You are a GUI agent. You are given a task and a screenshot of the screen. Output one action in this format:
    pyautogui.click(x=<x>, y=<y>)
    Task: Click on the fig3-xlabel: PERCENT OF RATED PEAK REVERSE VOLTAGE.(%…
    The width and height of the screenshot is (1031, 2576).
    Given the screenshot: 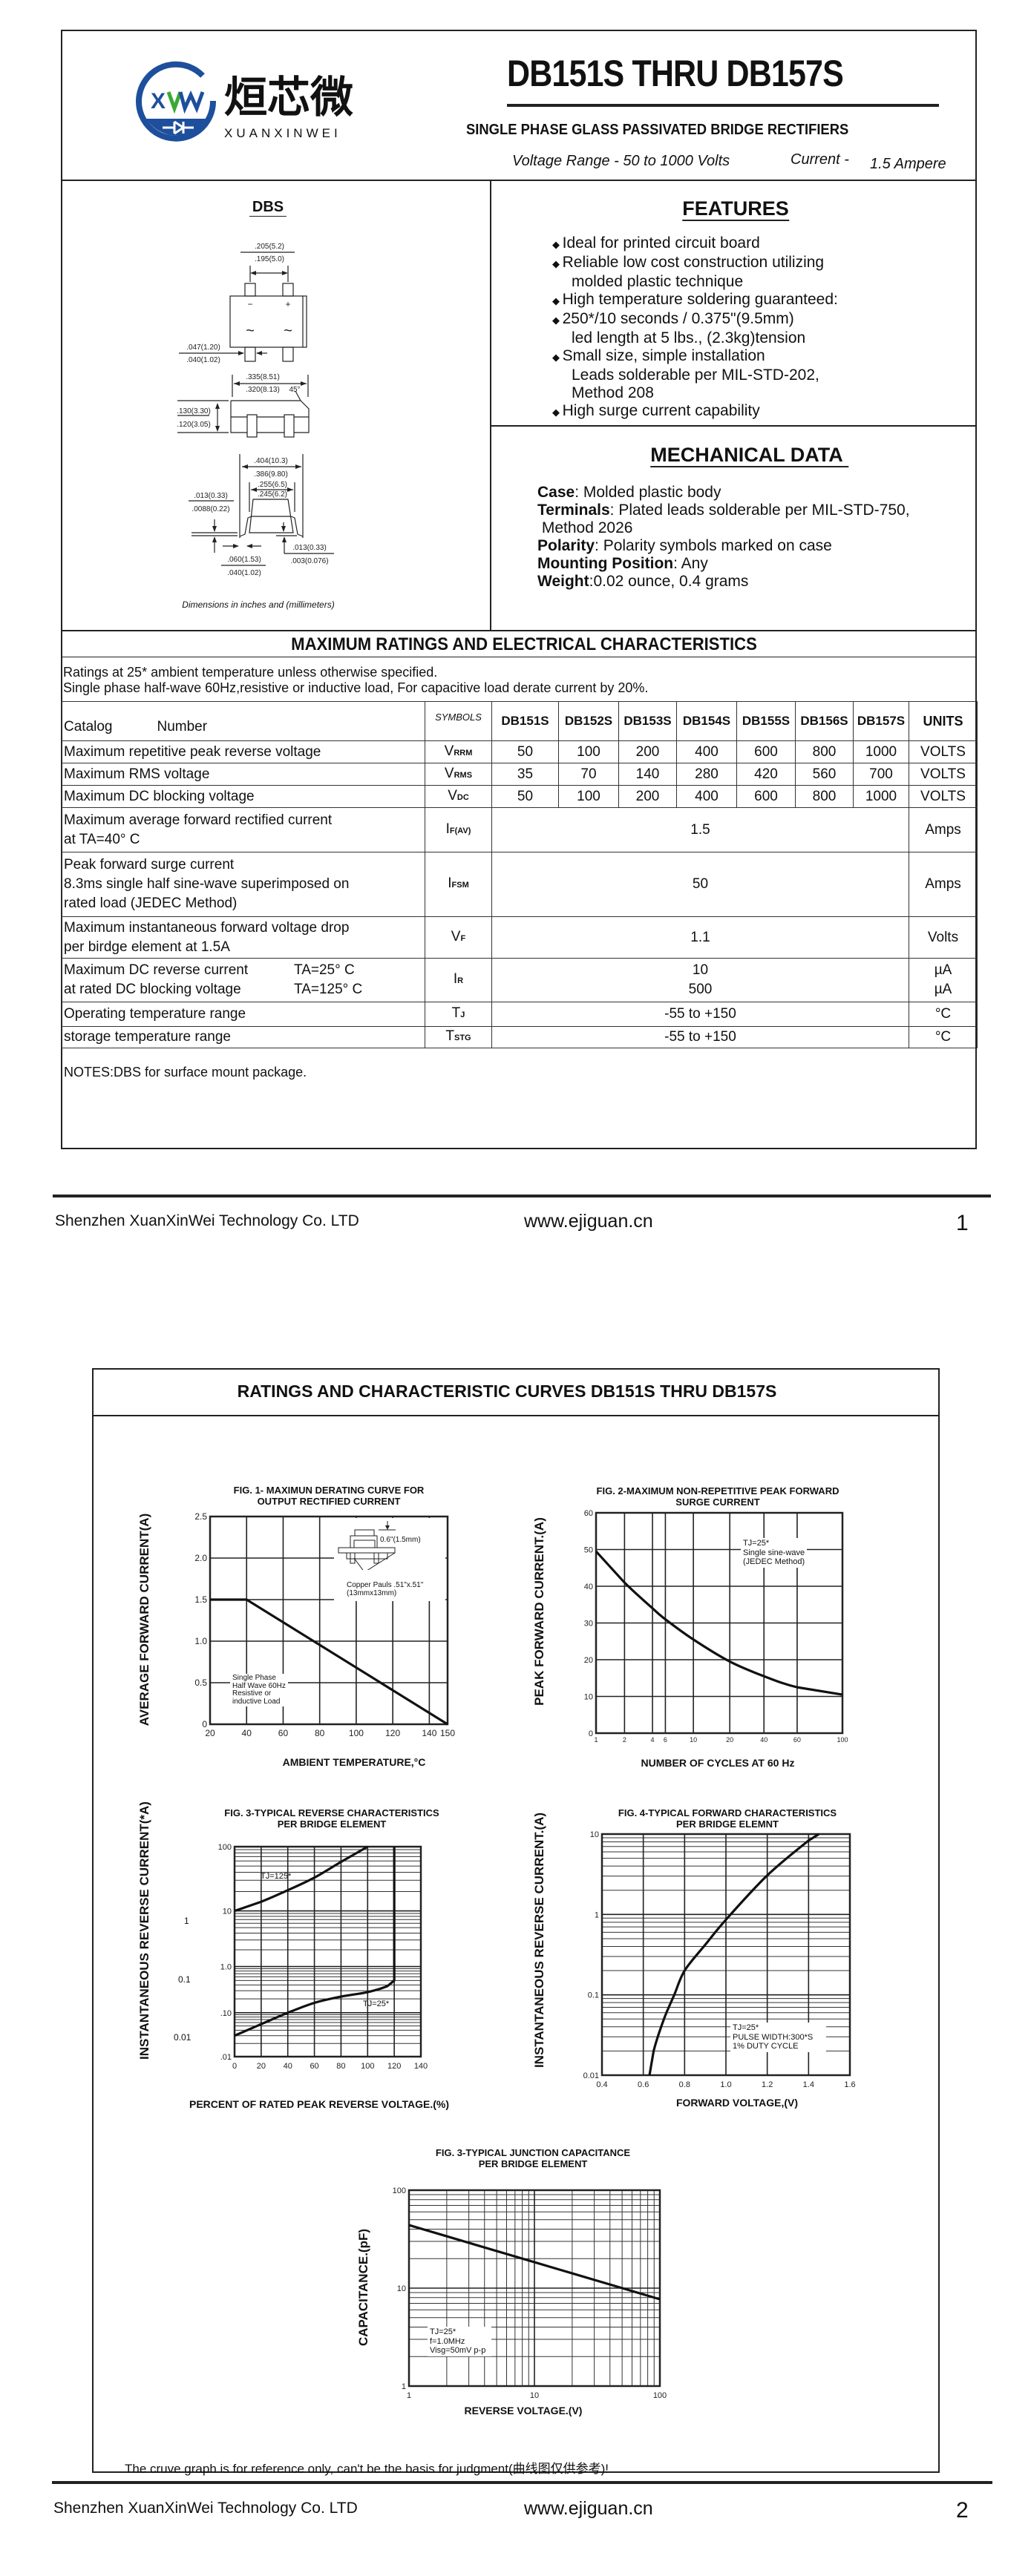 What is the action you would take?
    pyautogui.click(x=319, y=2104)
    